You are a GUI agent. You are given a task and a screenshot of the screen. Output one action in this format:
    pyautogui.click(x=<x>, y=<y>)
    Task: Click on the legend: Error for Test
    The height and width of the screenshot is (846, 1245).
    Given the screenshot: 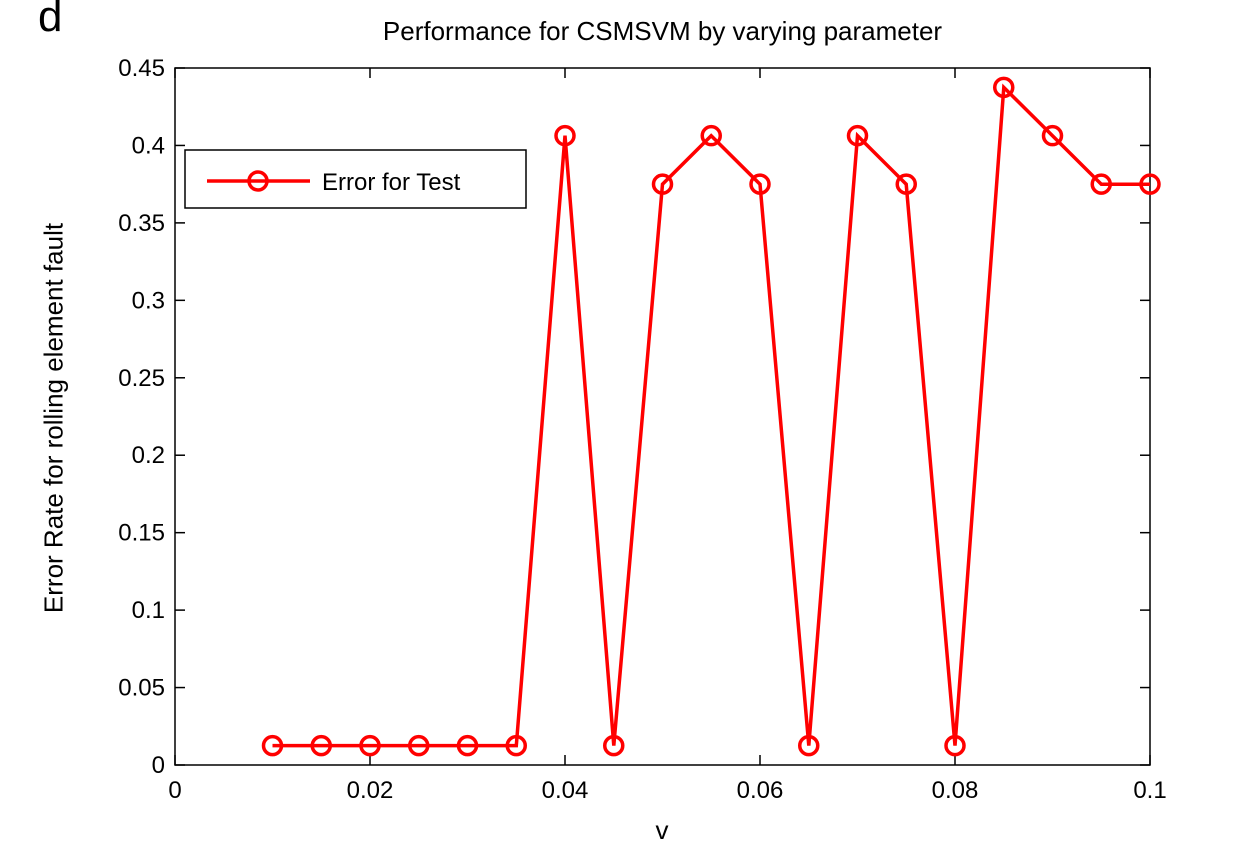 What is the action you would take?
    pyautogui.click(x=355, y=179)
    